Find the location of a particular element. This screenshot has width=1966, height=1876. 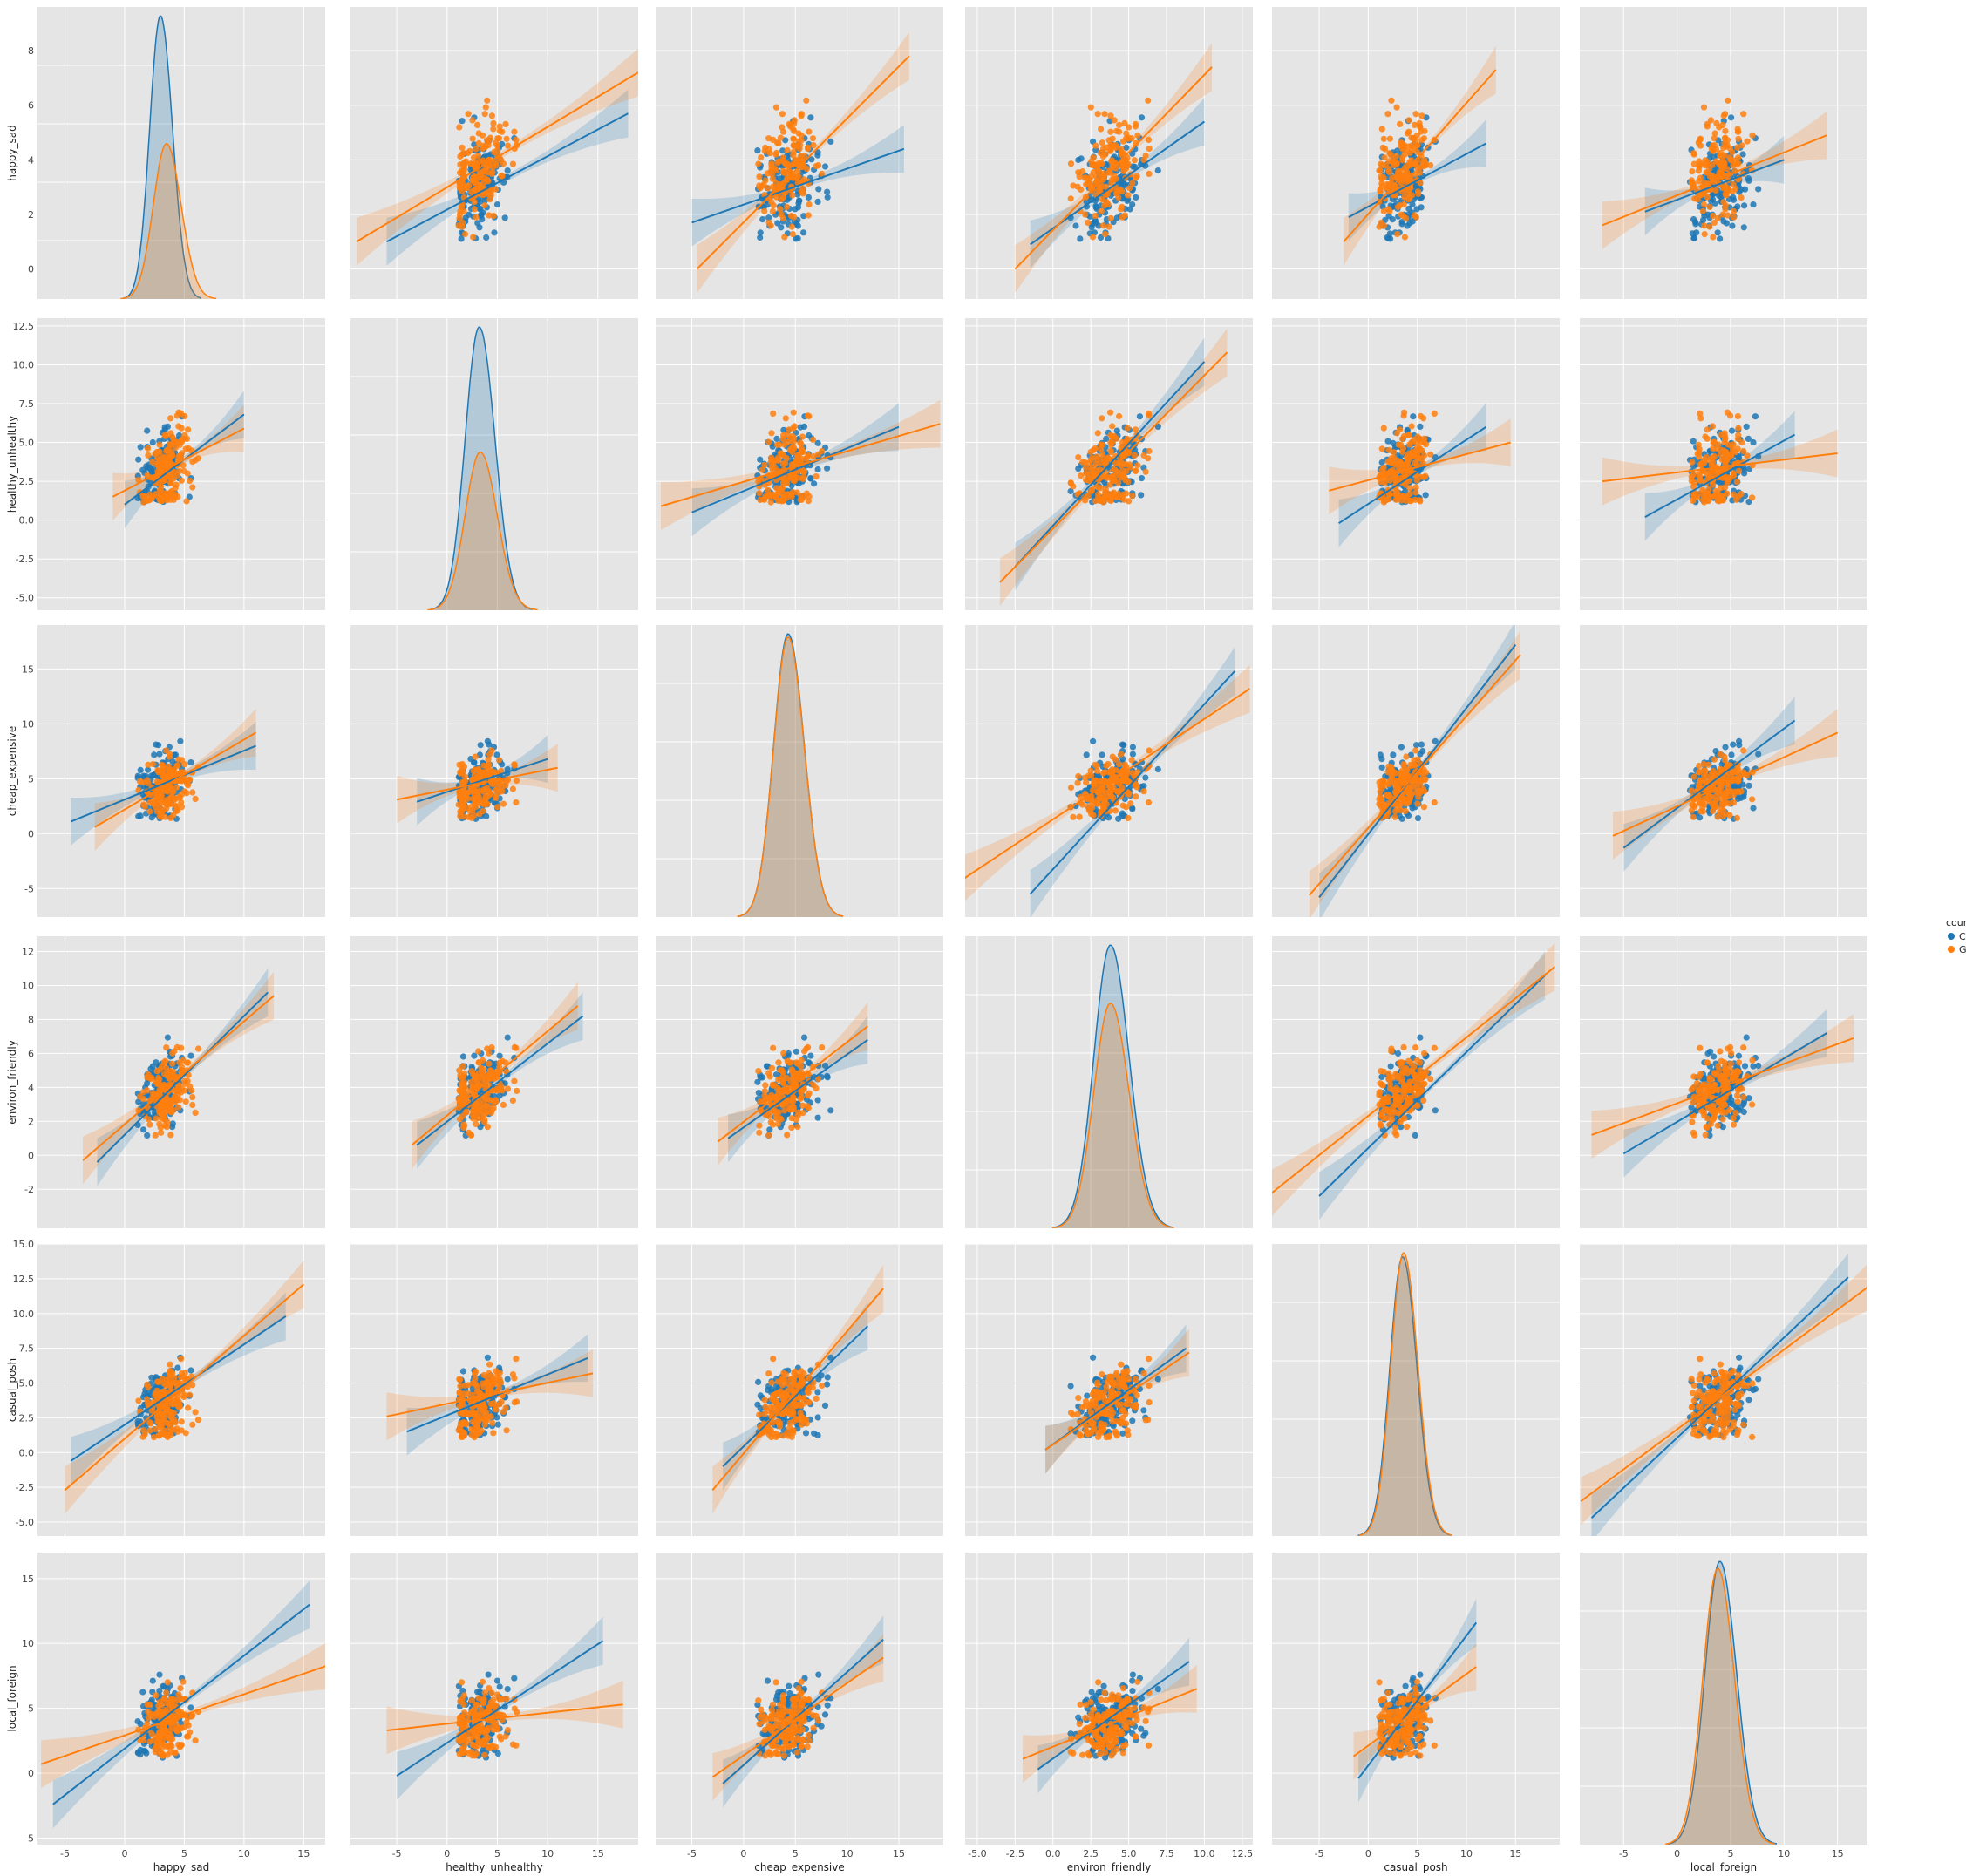

regression-line-china is located at coordinates (1720, 476).